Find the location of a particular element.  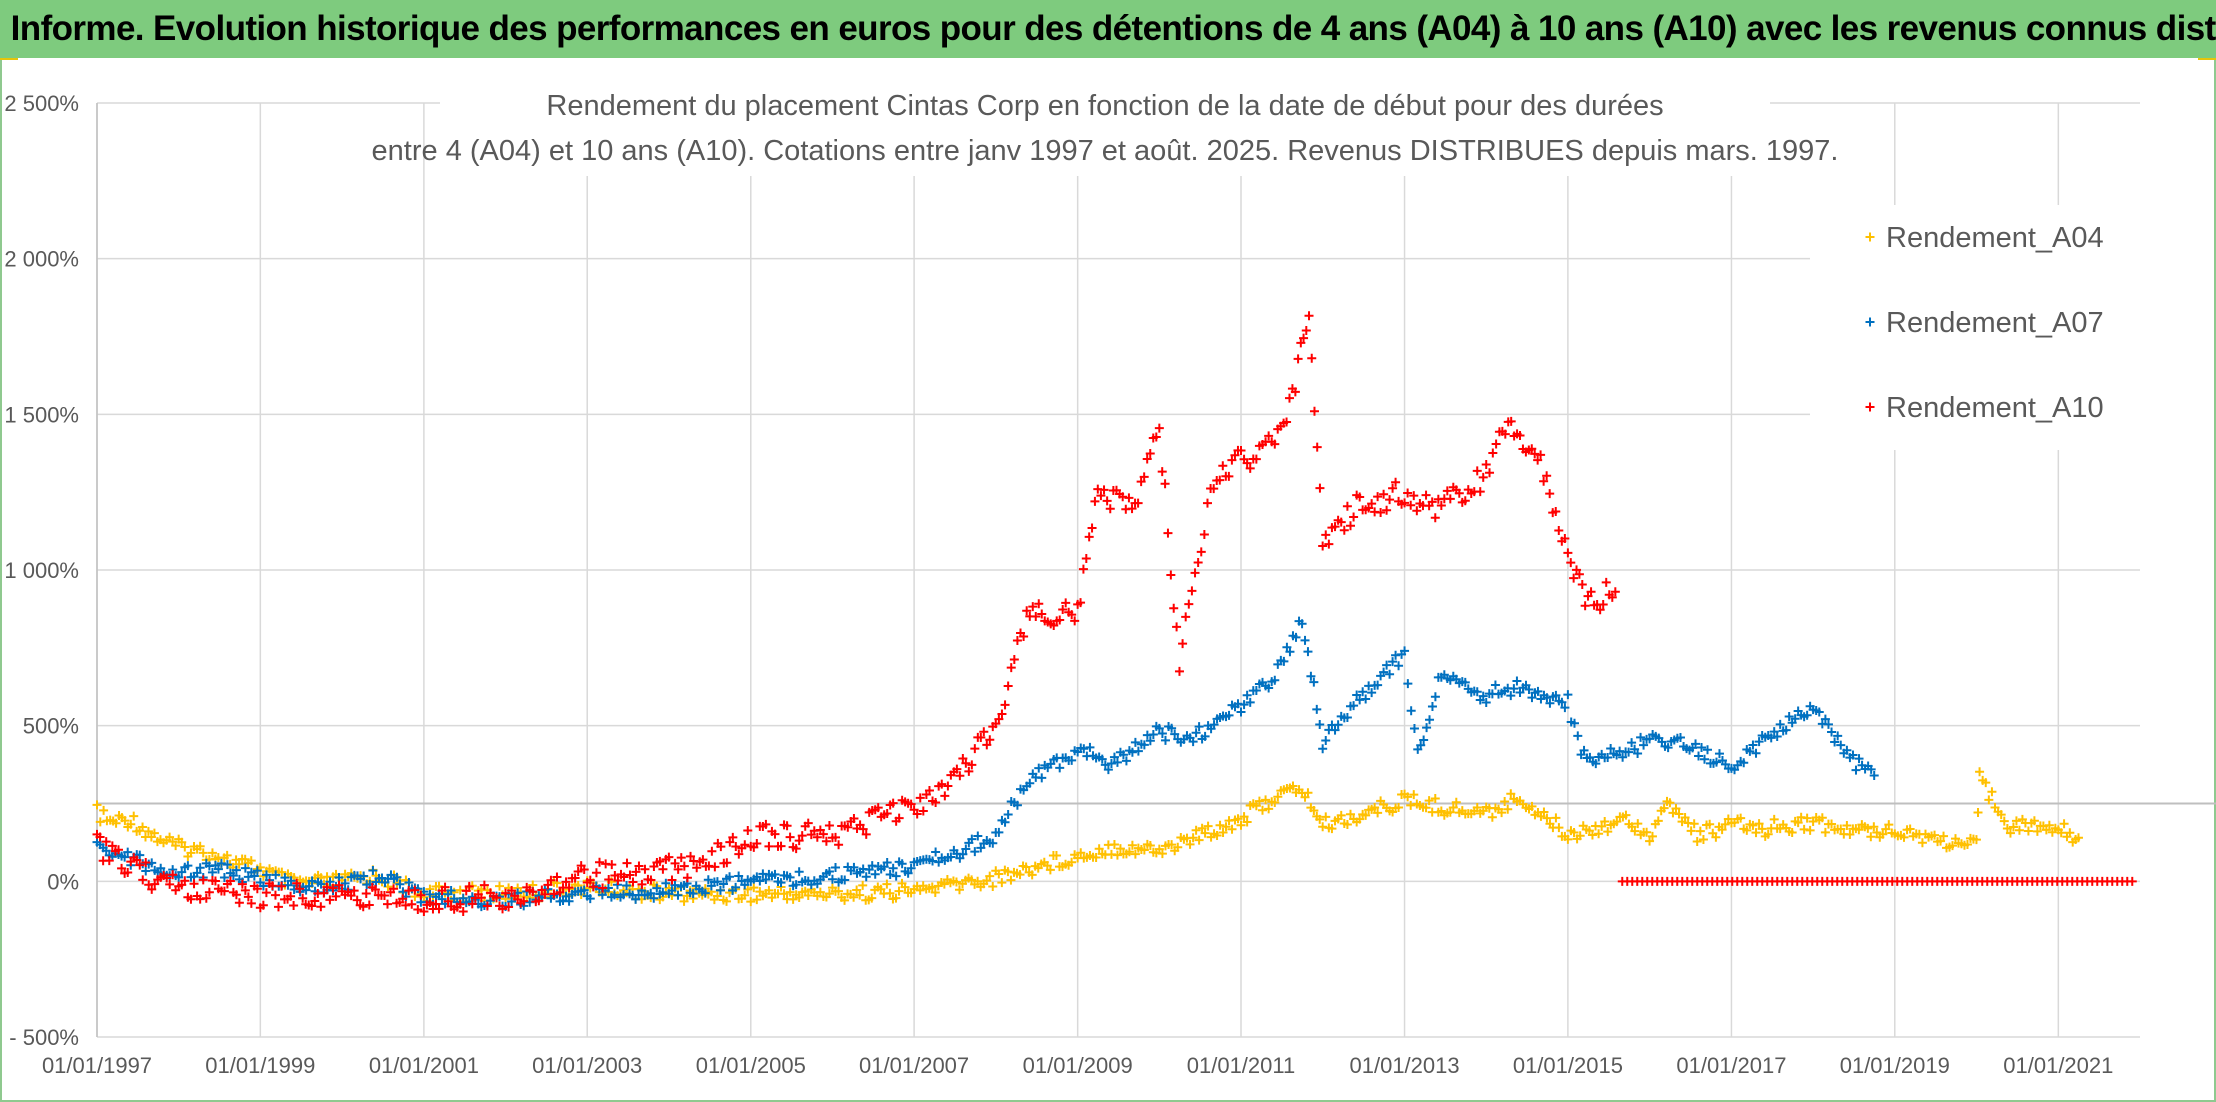

y-tick-label: 2 500% is located at coordinates (41, 103).